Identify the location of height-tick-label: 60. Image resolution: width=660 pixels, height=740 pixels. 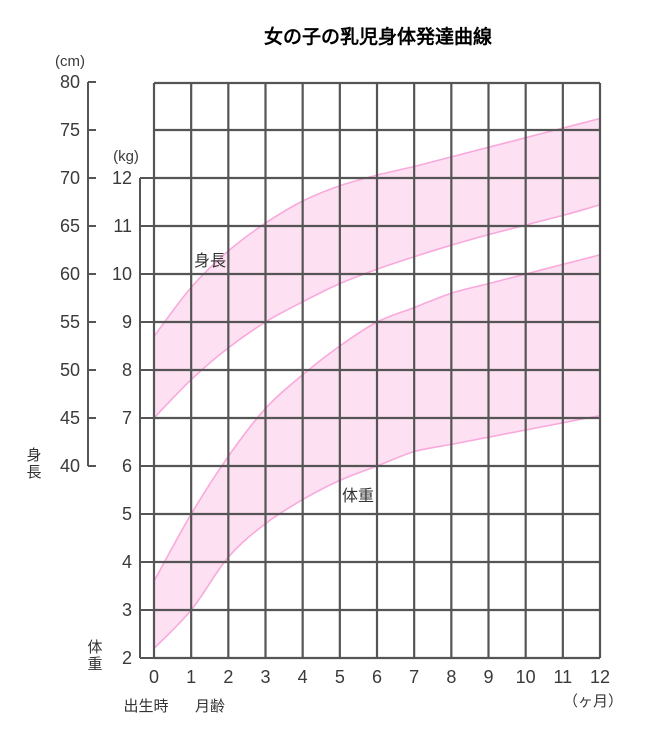
(70, 274).